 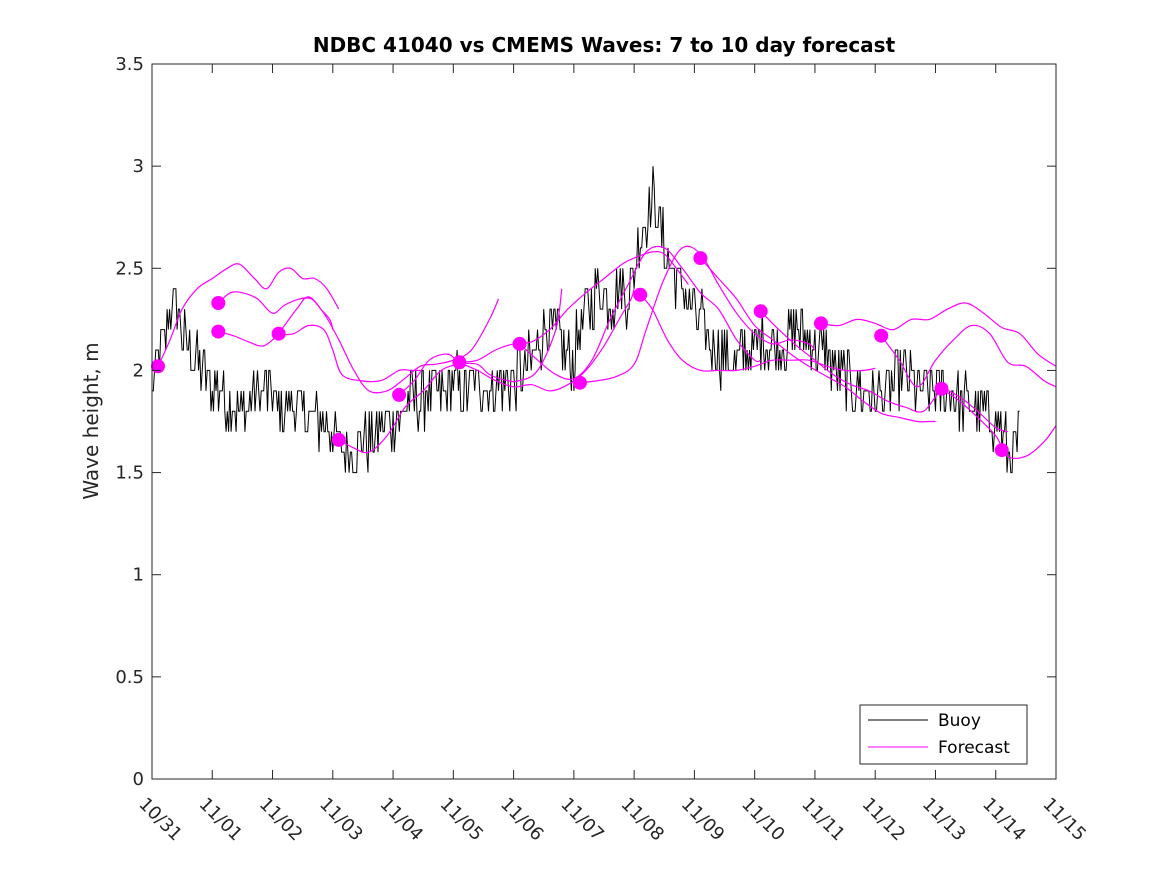 I want to click on y-tick-label: 0, so click(x=138, y=779).